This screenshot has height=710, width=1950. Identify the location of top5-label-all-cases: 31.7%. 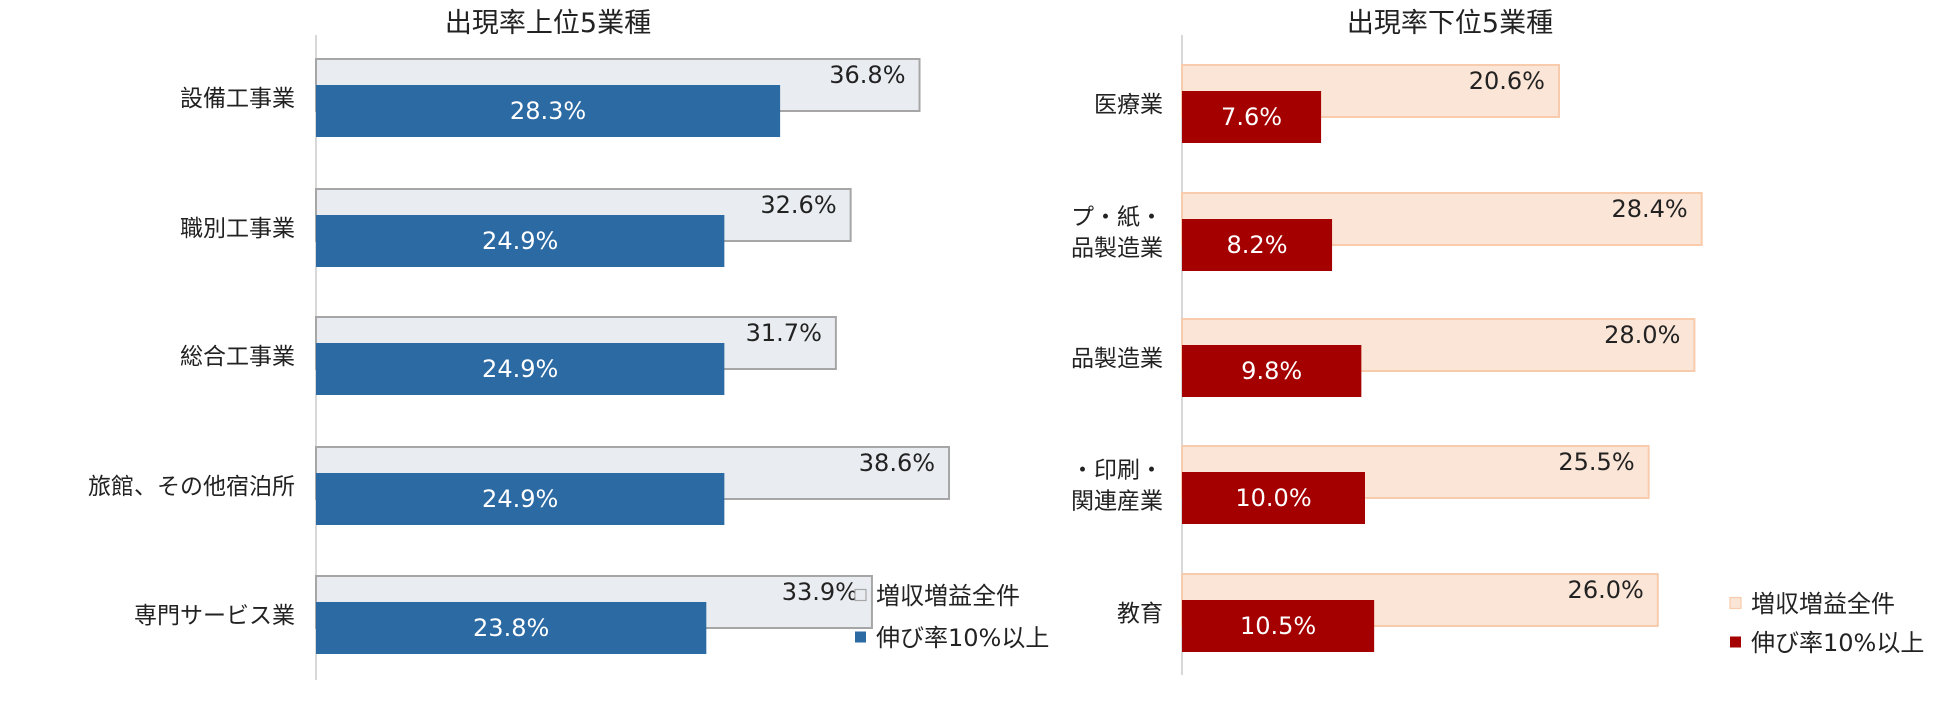
(784, 333).